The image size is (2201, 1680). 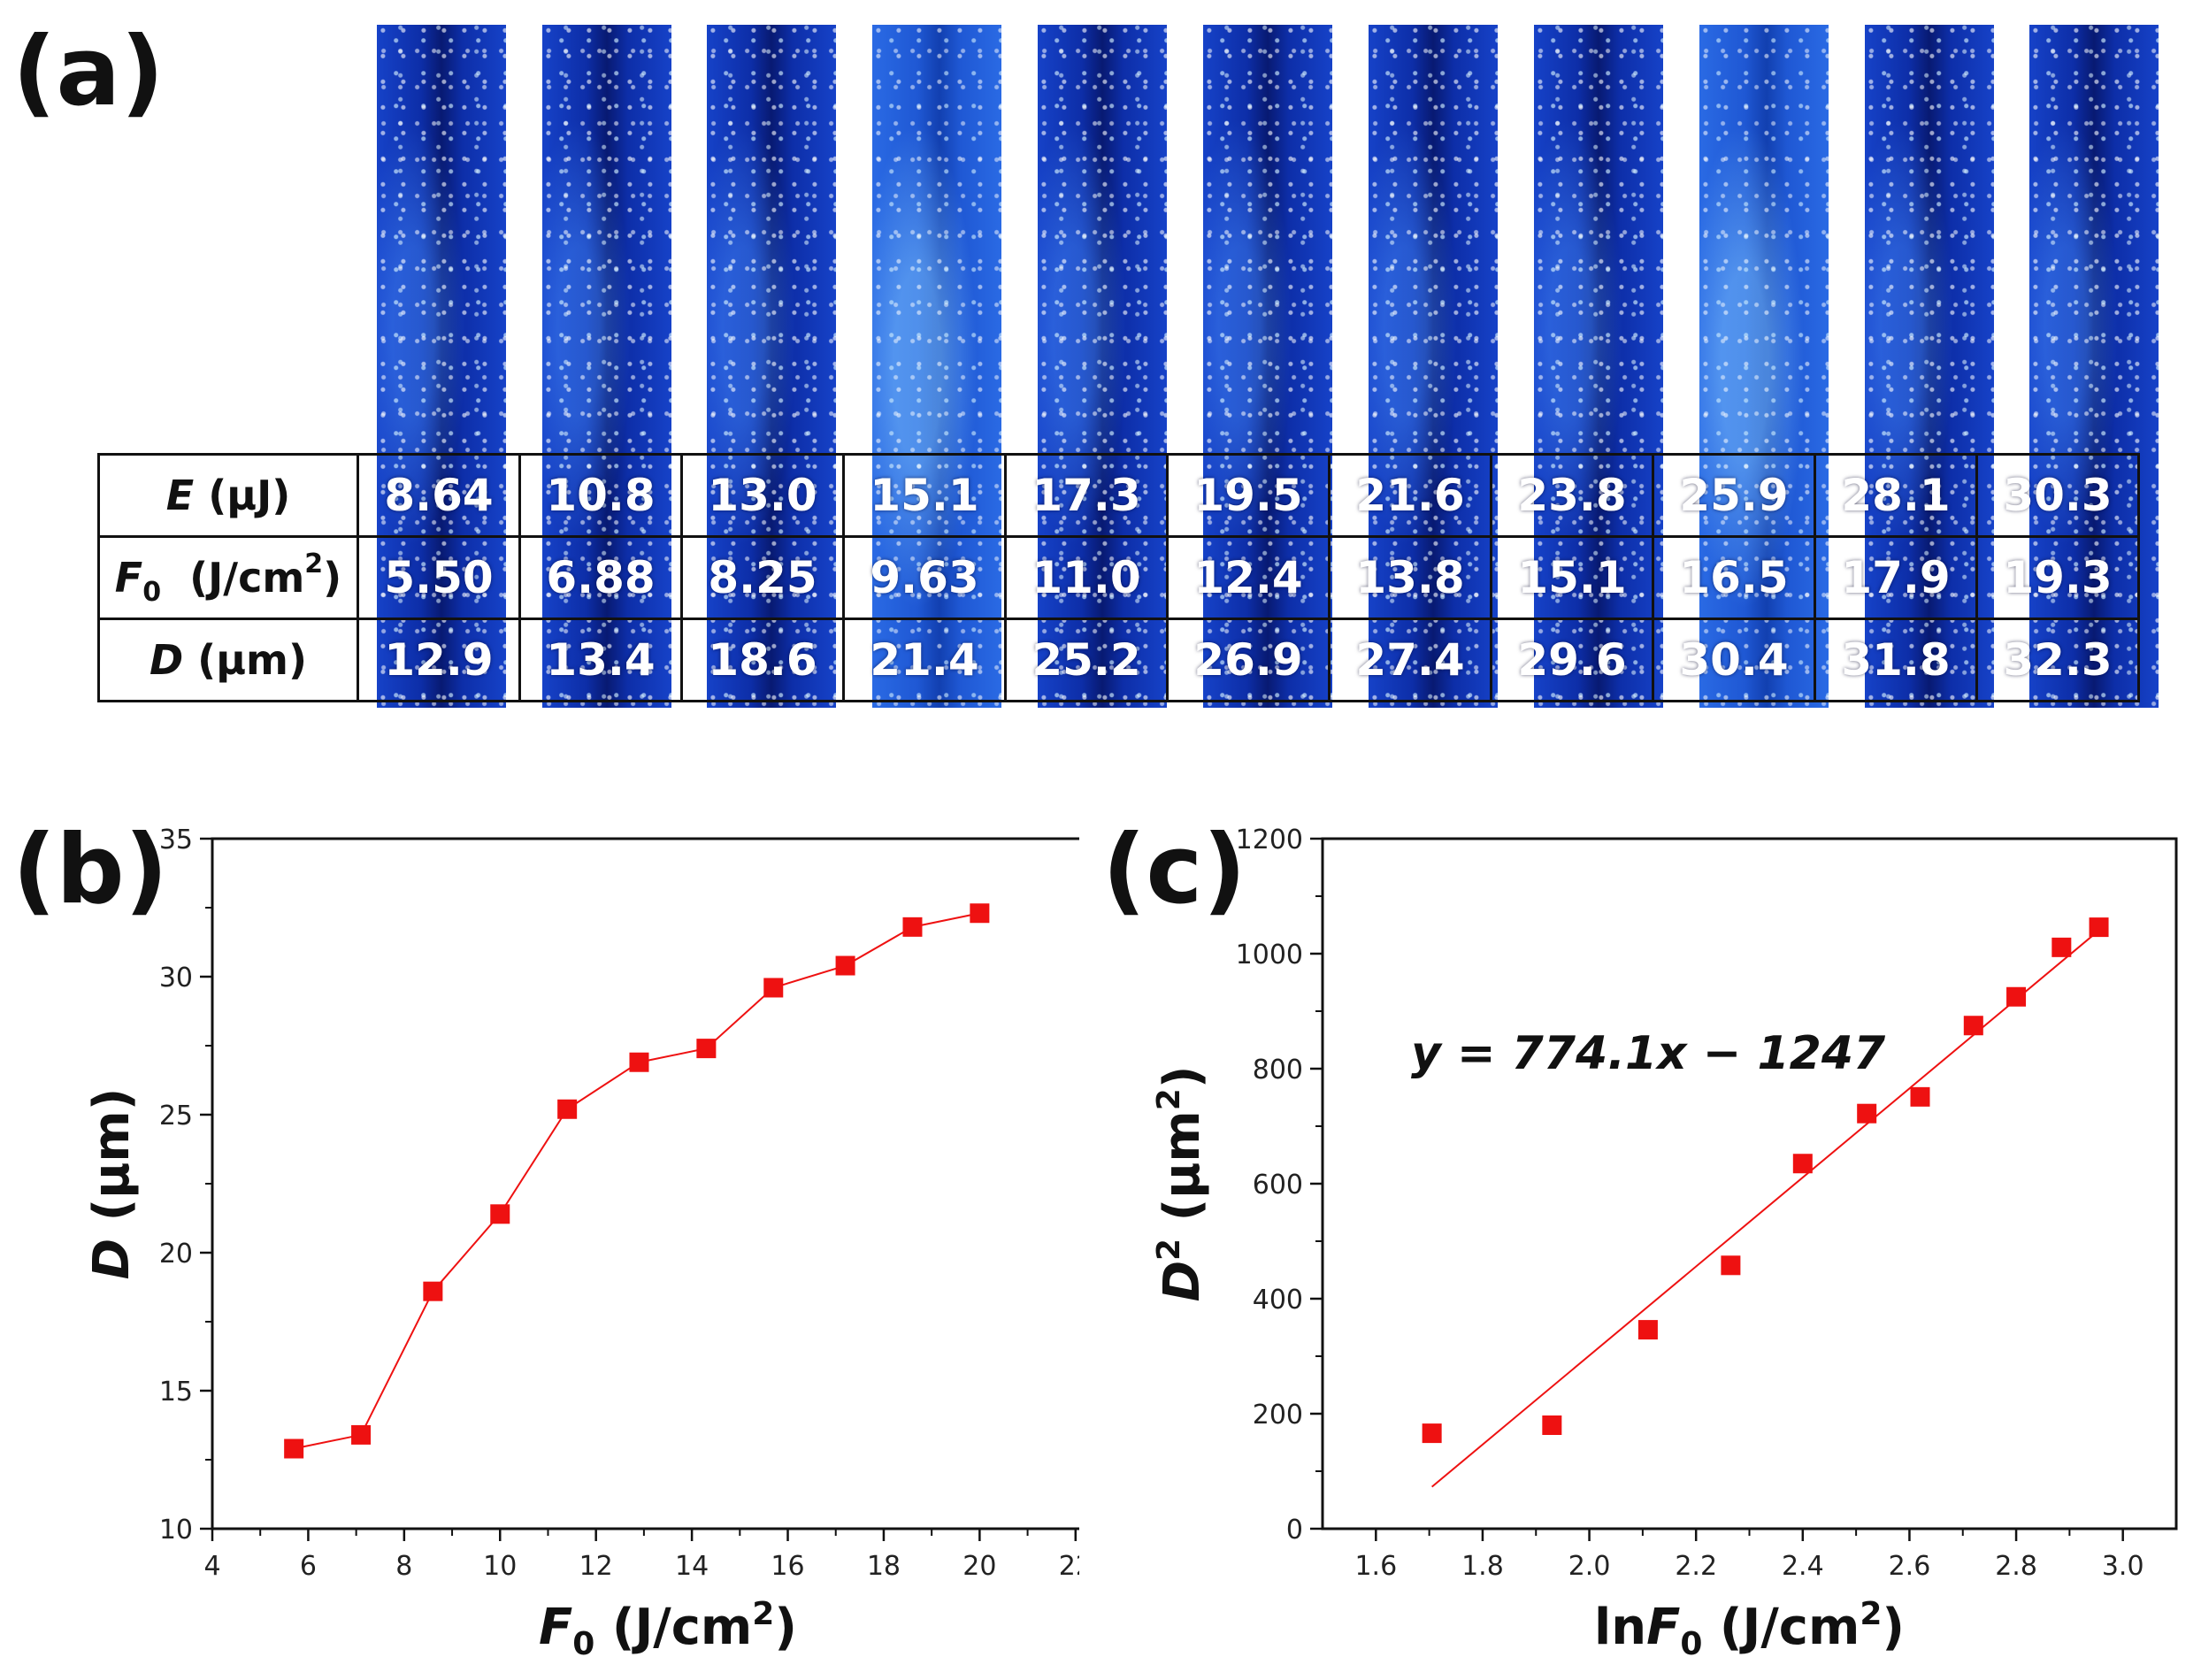 What do you see at coordinates (1169, 1250) in the screenshot?
I see `y-axis-label-superscript: 2` at bounding box center [1169, 1250].